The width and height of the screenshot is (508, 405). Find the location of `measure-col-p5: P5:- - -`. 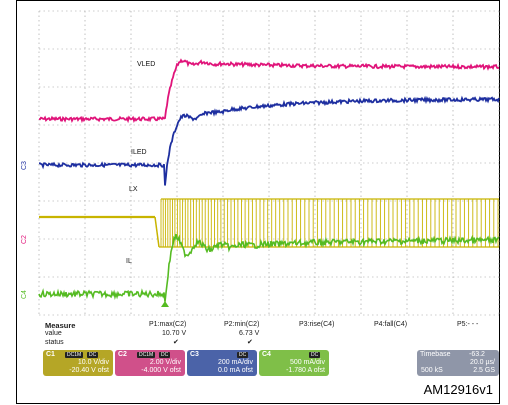

measure-col-p5: P5:- - - is located at coordinates (468, 324).